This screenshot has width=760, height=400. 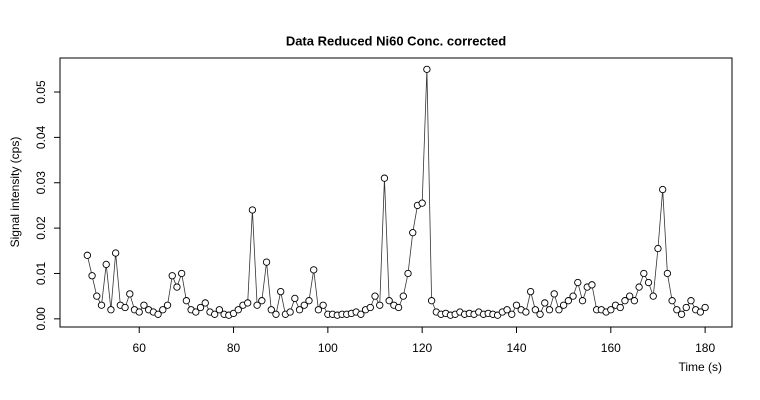 I want to click on x-axis-label: Time (s), so click(x=700, y=367).